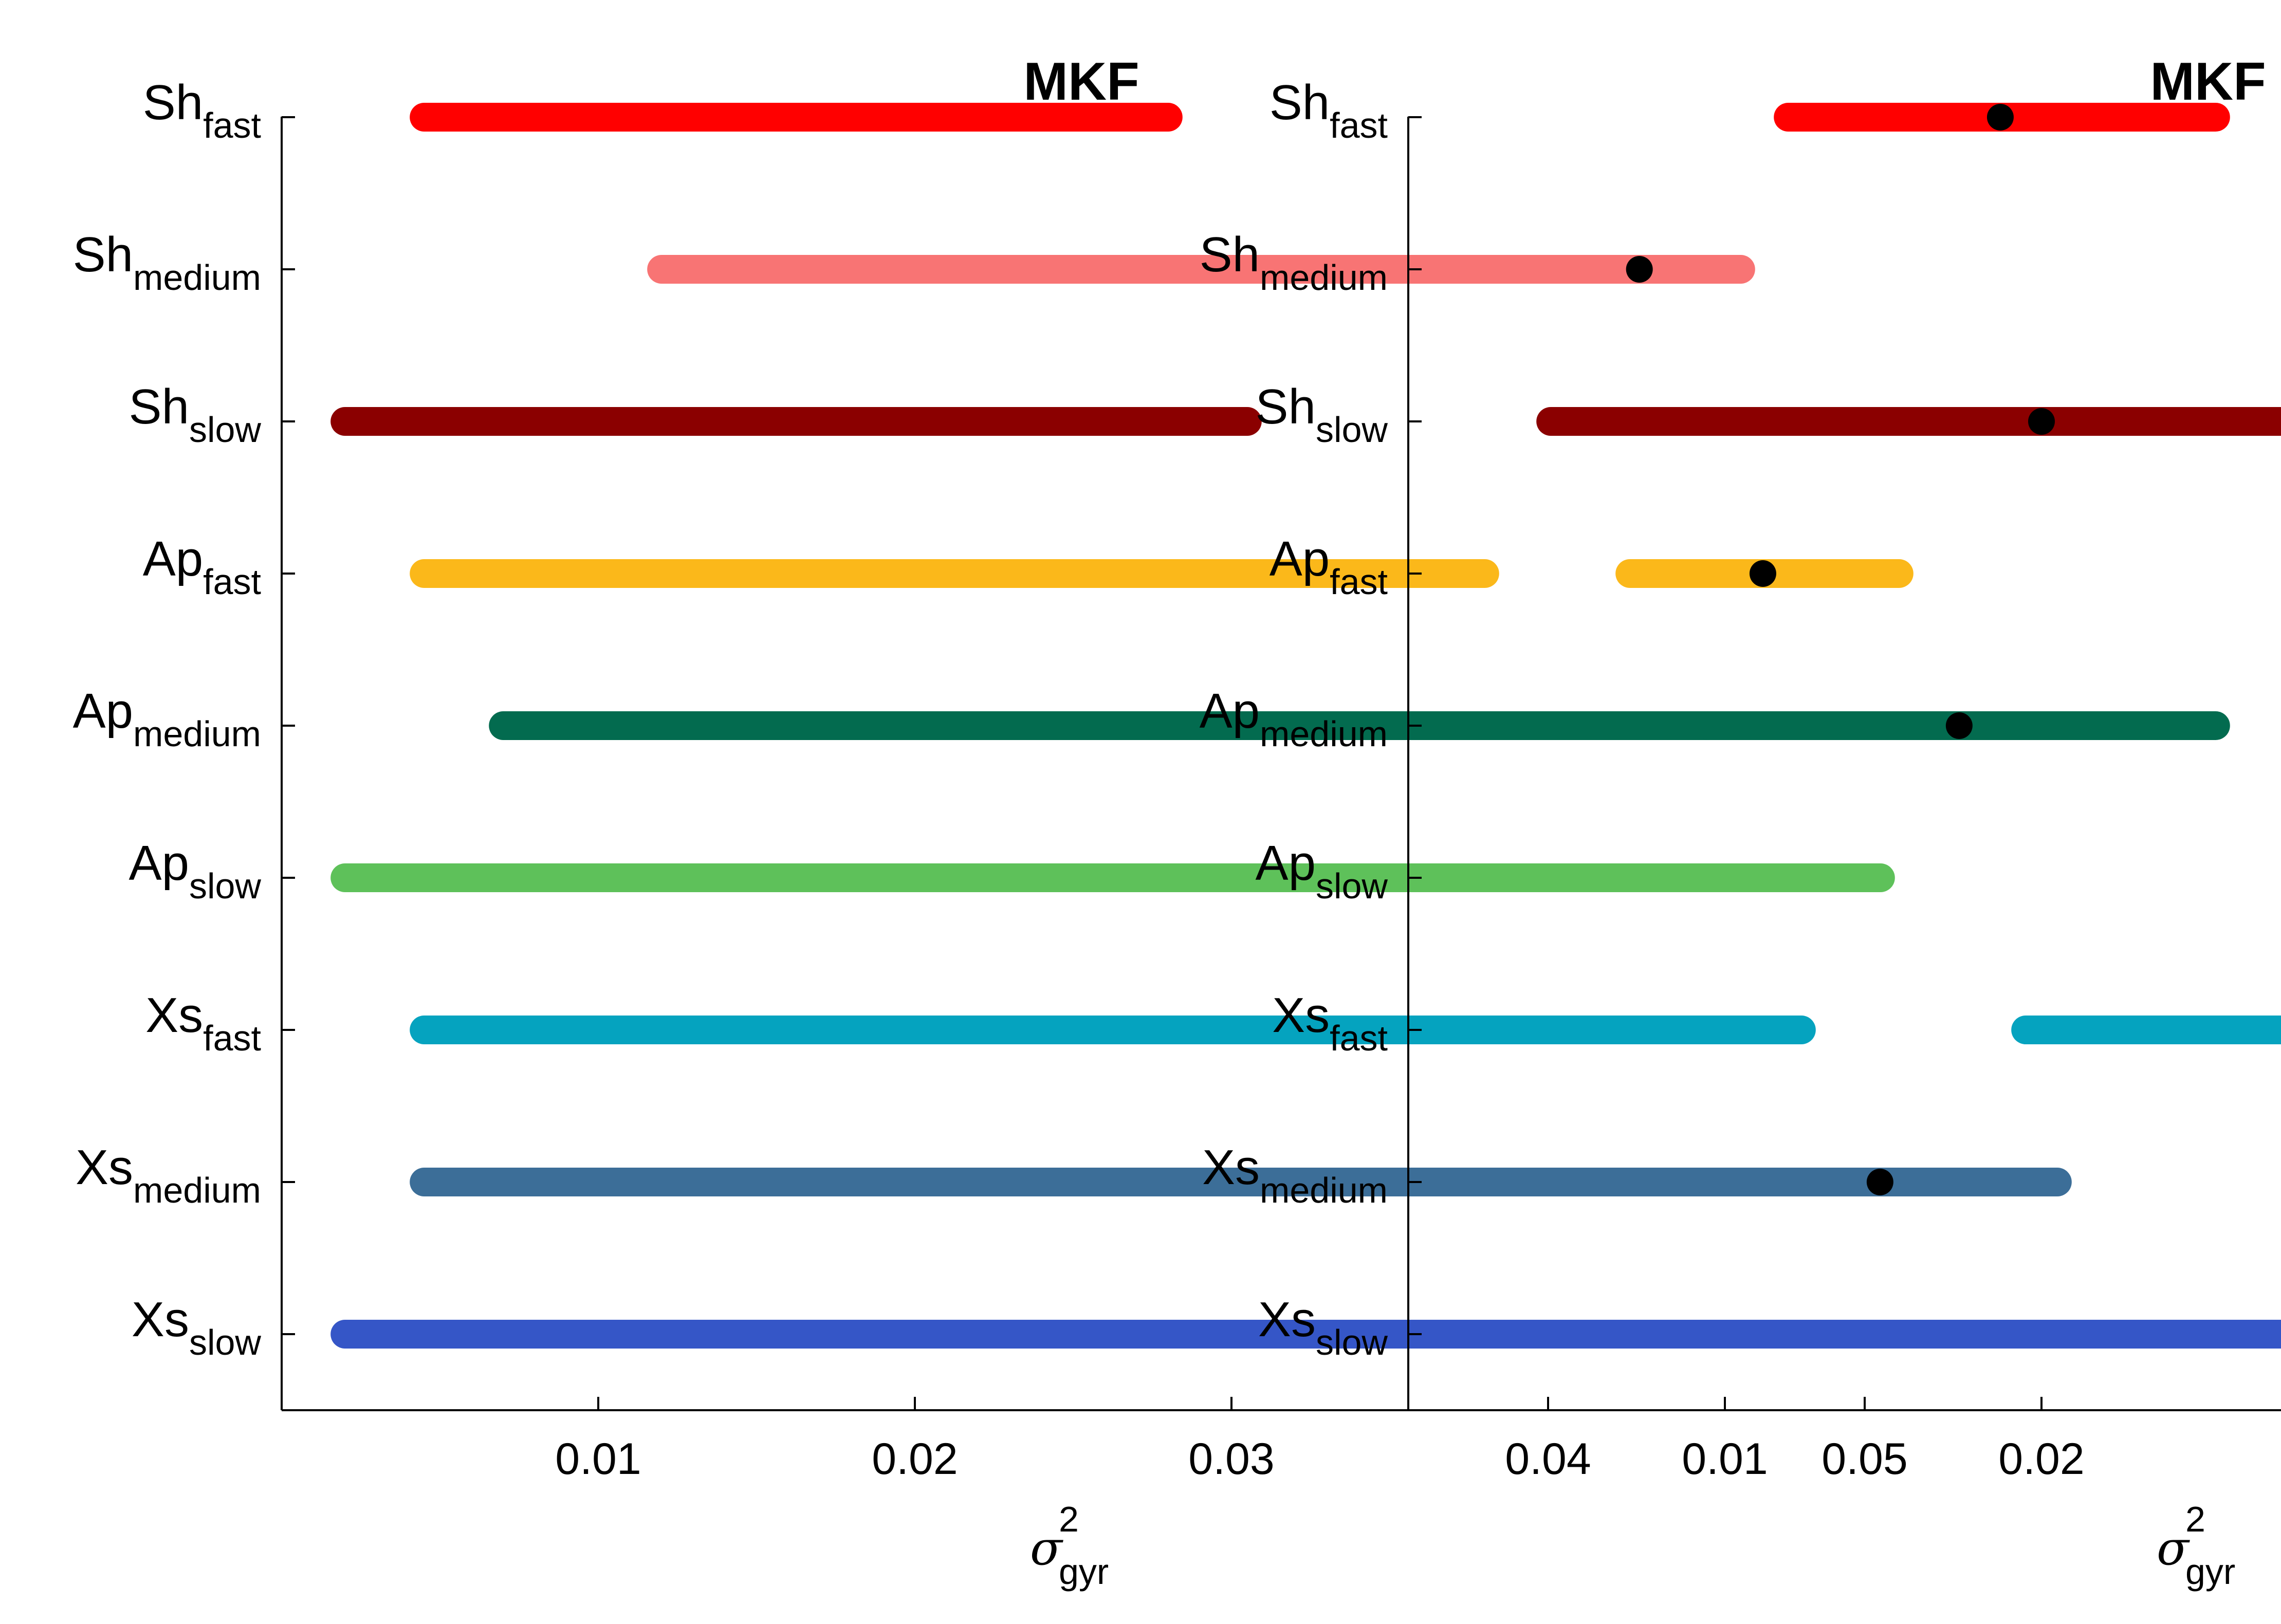 Image resolution: width=2281 pixels, height=1624 pixels. What do you see at coordinates (1865, 1459) in the screenshot?
I see `x-tick-label: 0.05` at bounding box center [1865, 1459].